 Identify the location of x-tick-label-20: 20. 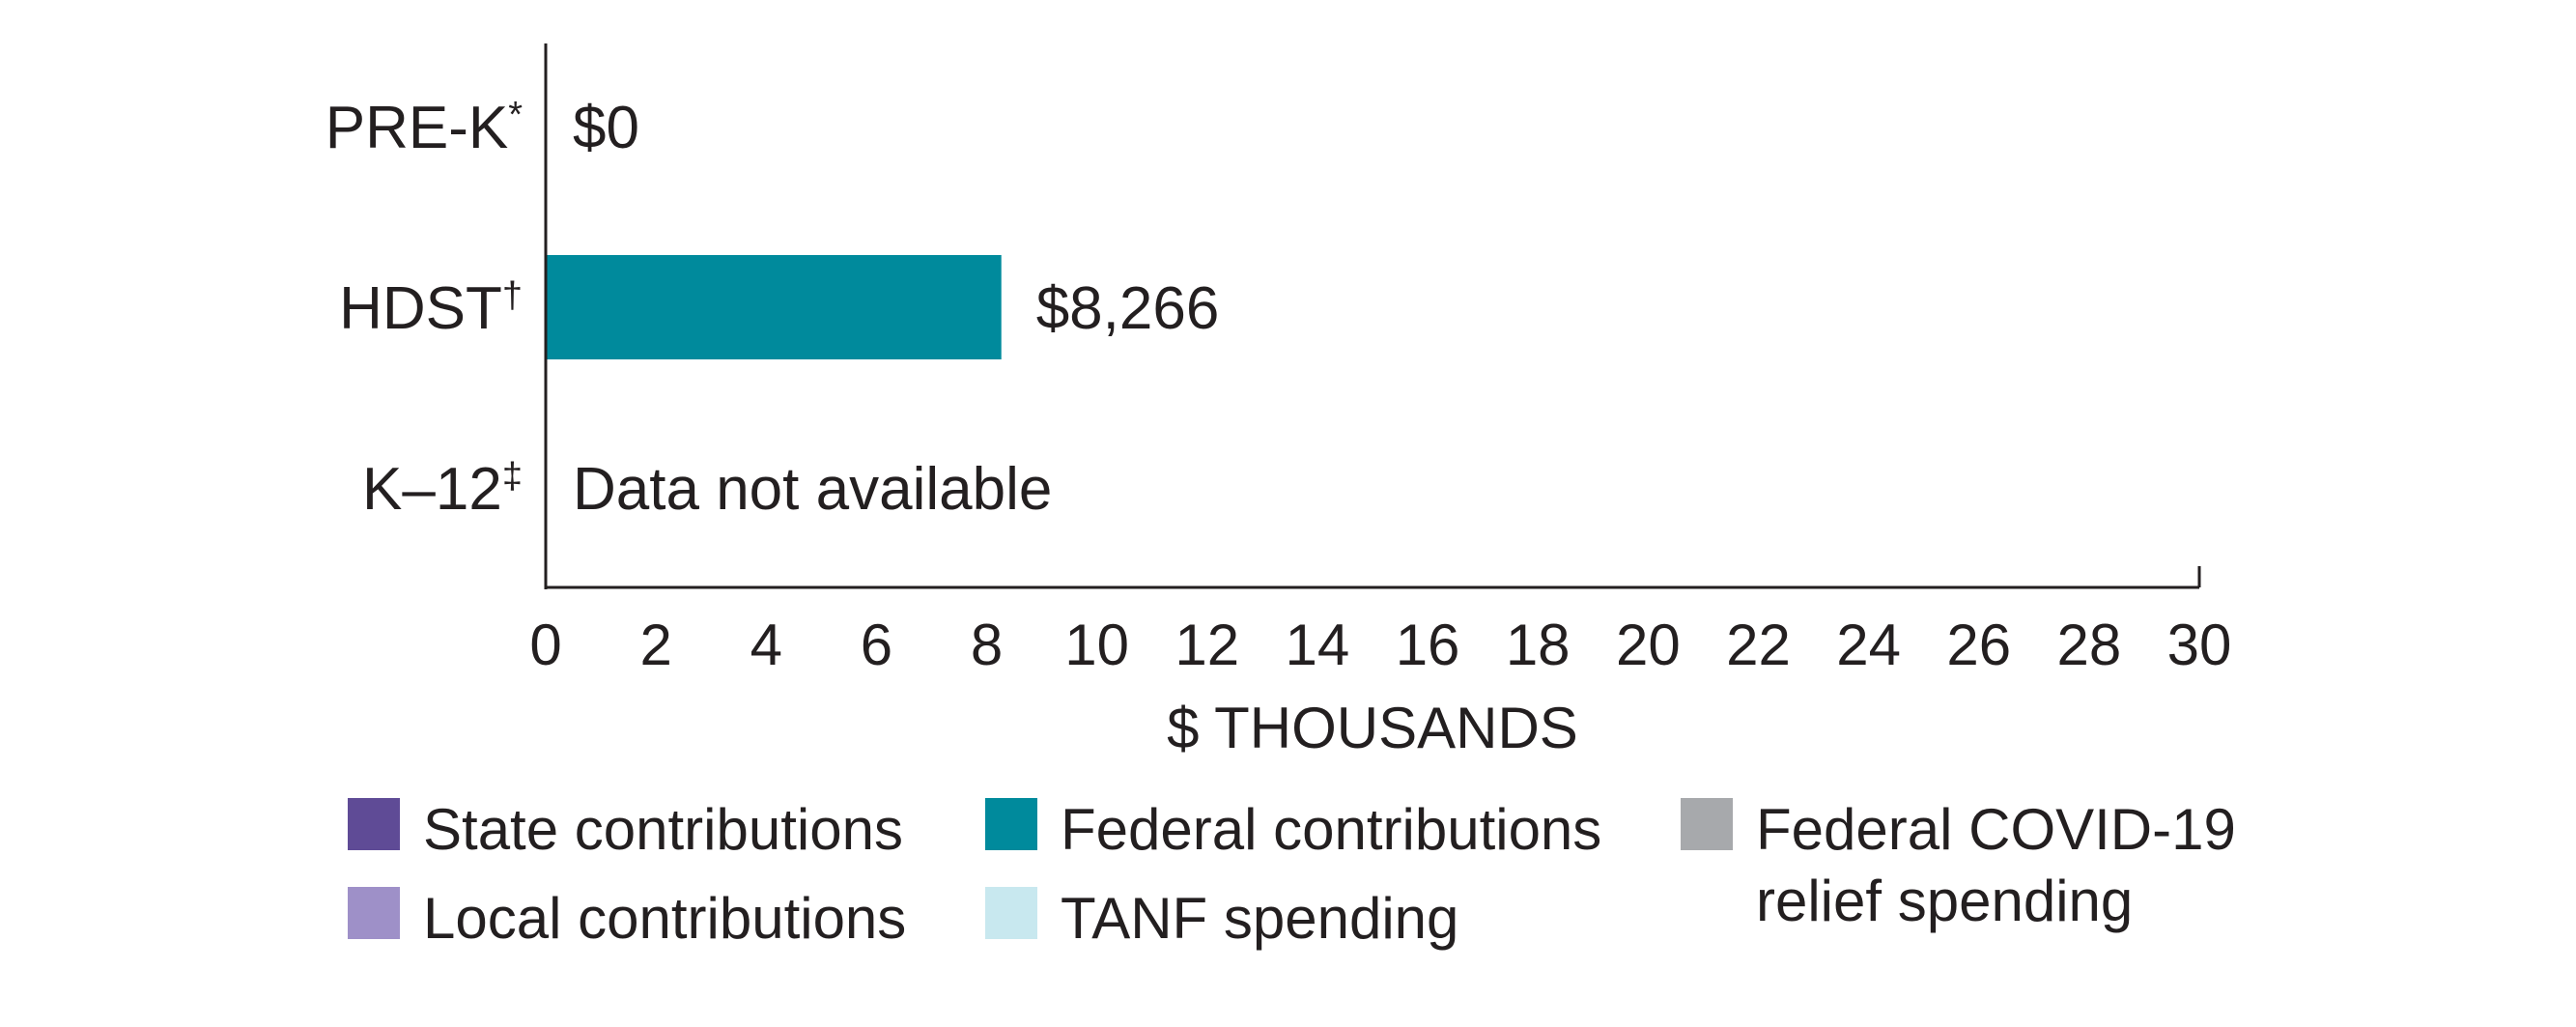
(1648, 645).